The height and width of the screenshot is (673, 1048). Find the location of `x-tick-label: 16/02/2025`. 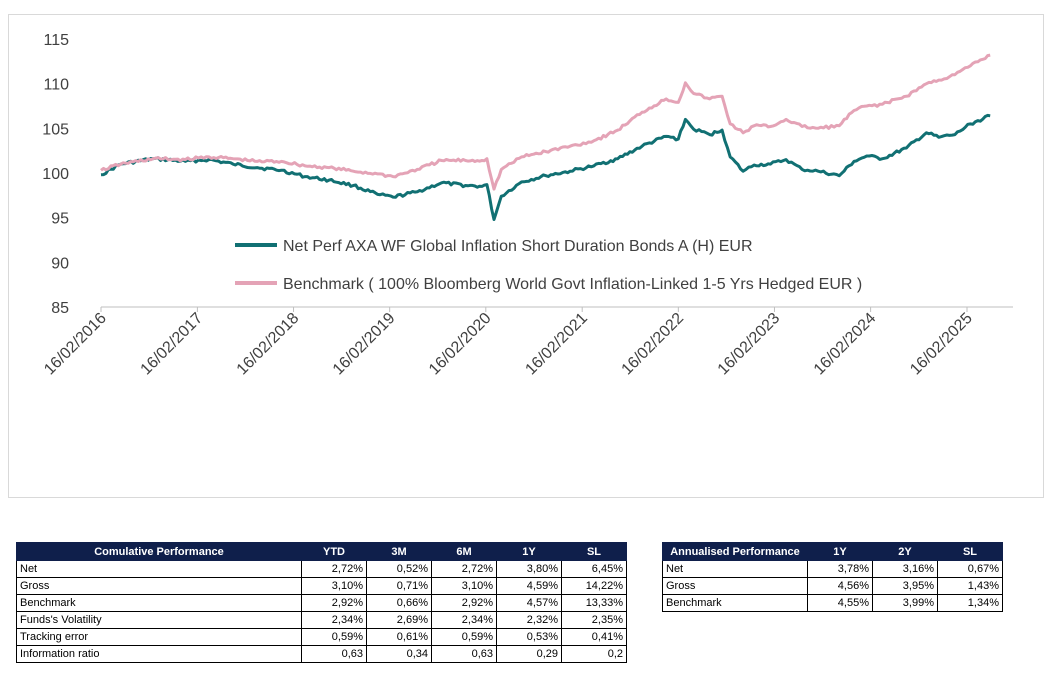

x-tick-label: 16/02/2025 is located at coordinates (941, 344).